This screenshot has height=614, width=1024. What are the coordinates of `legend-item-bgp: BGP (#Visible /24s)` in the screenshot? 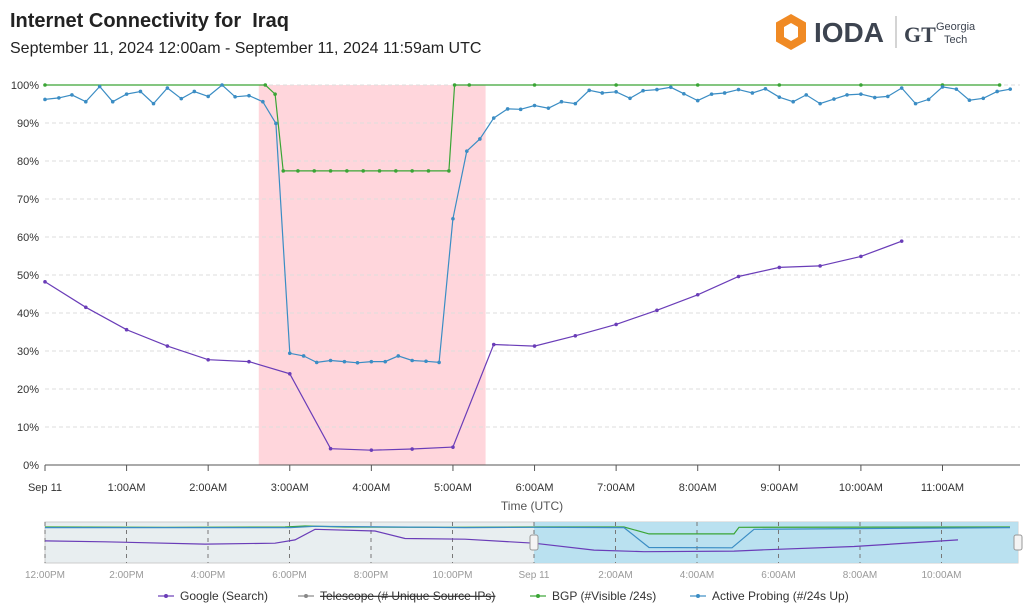 It's located at (593, 596).